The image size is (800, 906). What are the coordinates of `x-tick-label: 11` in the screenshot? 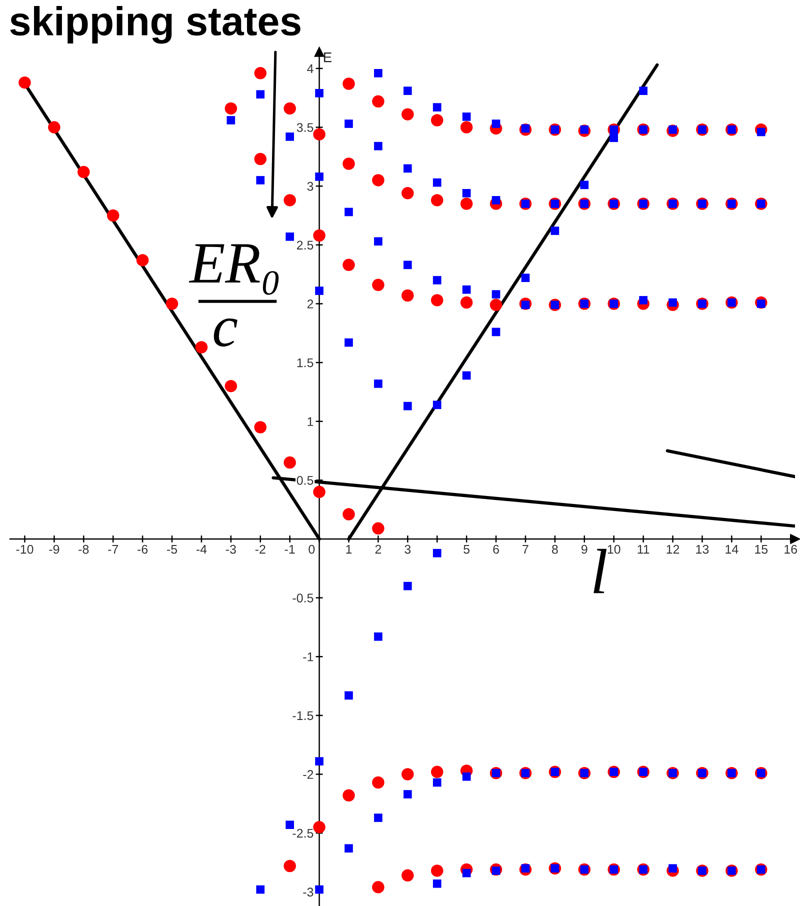 It's located at (644, 549).